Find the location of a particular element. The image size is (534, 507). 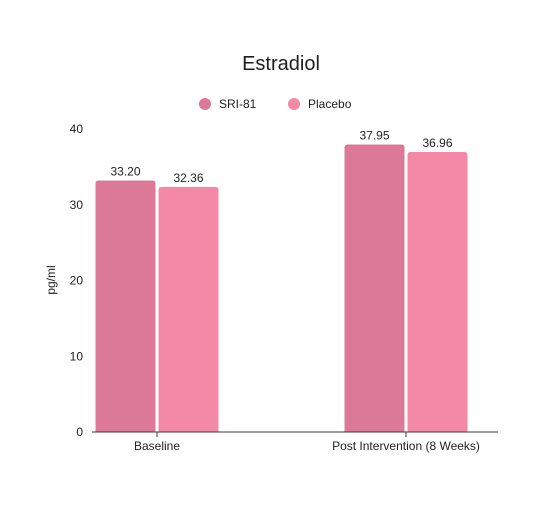

x-tick-label: Baseline is located at coordinates (157, 446).